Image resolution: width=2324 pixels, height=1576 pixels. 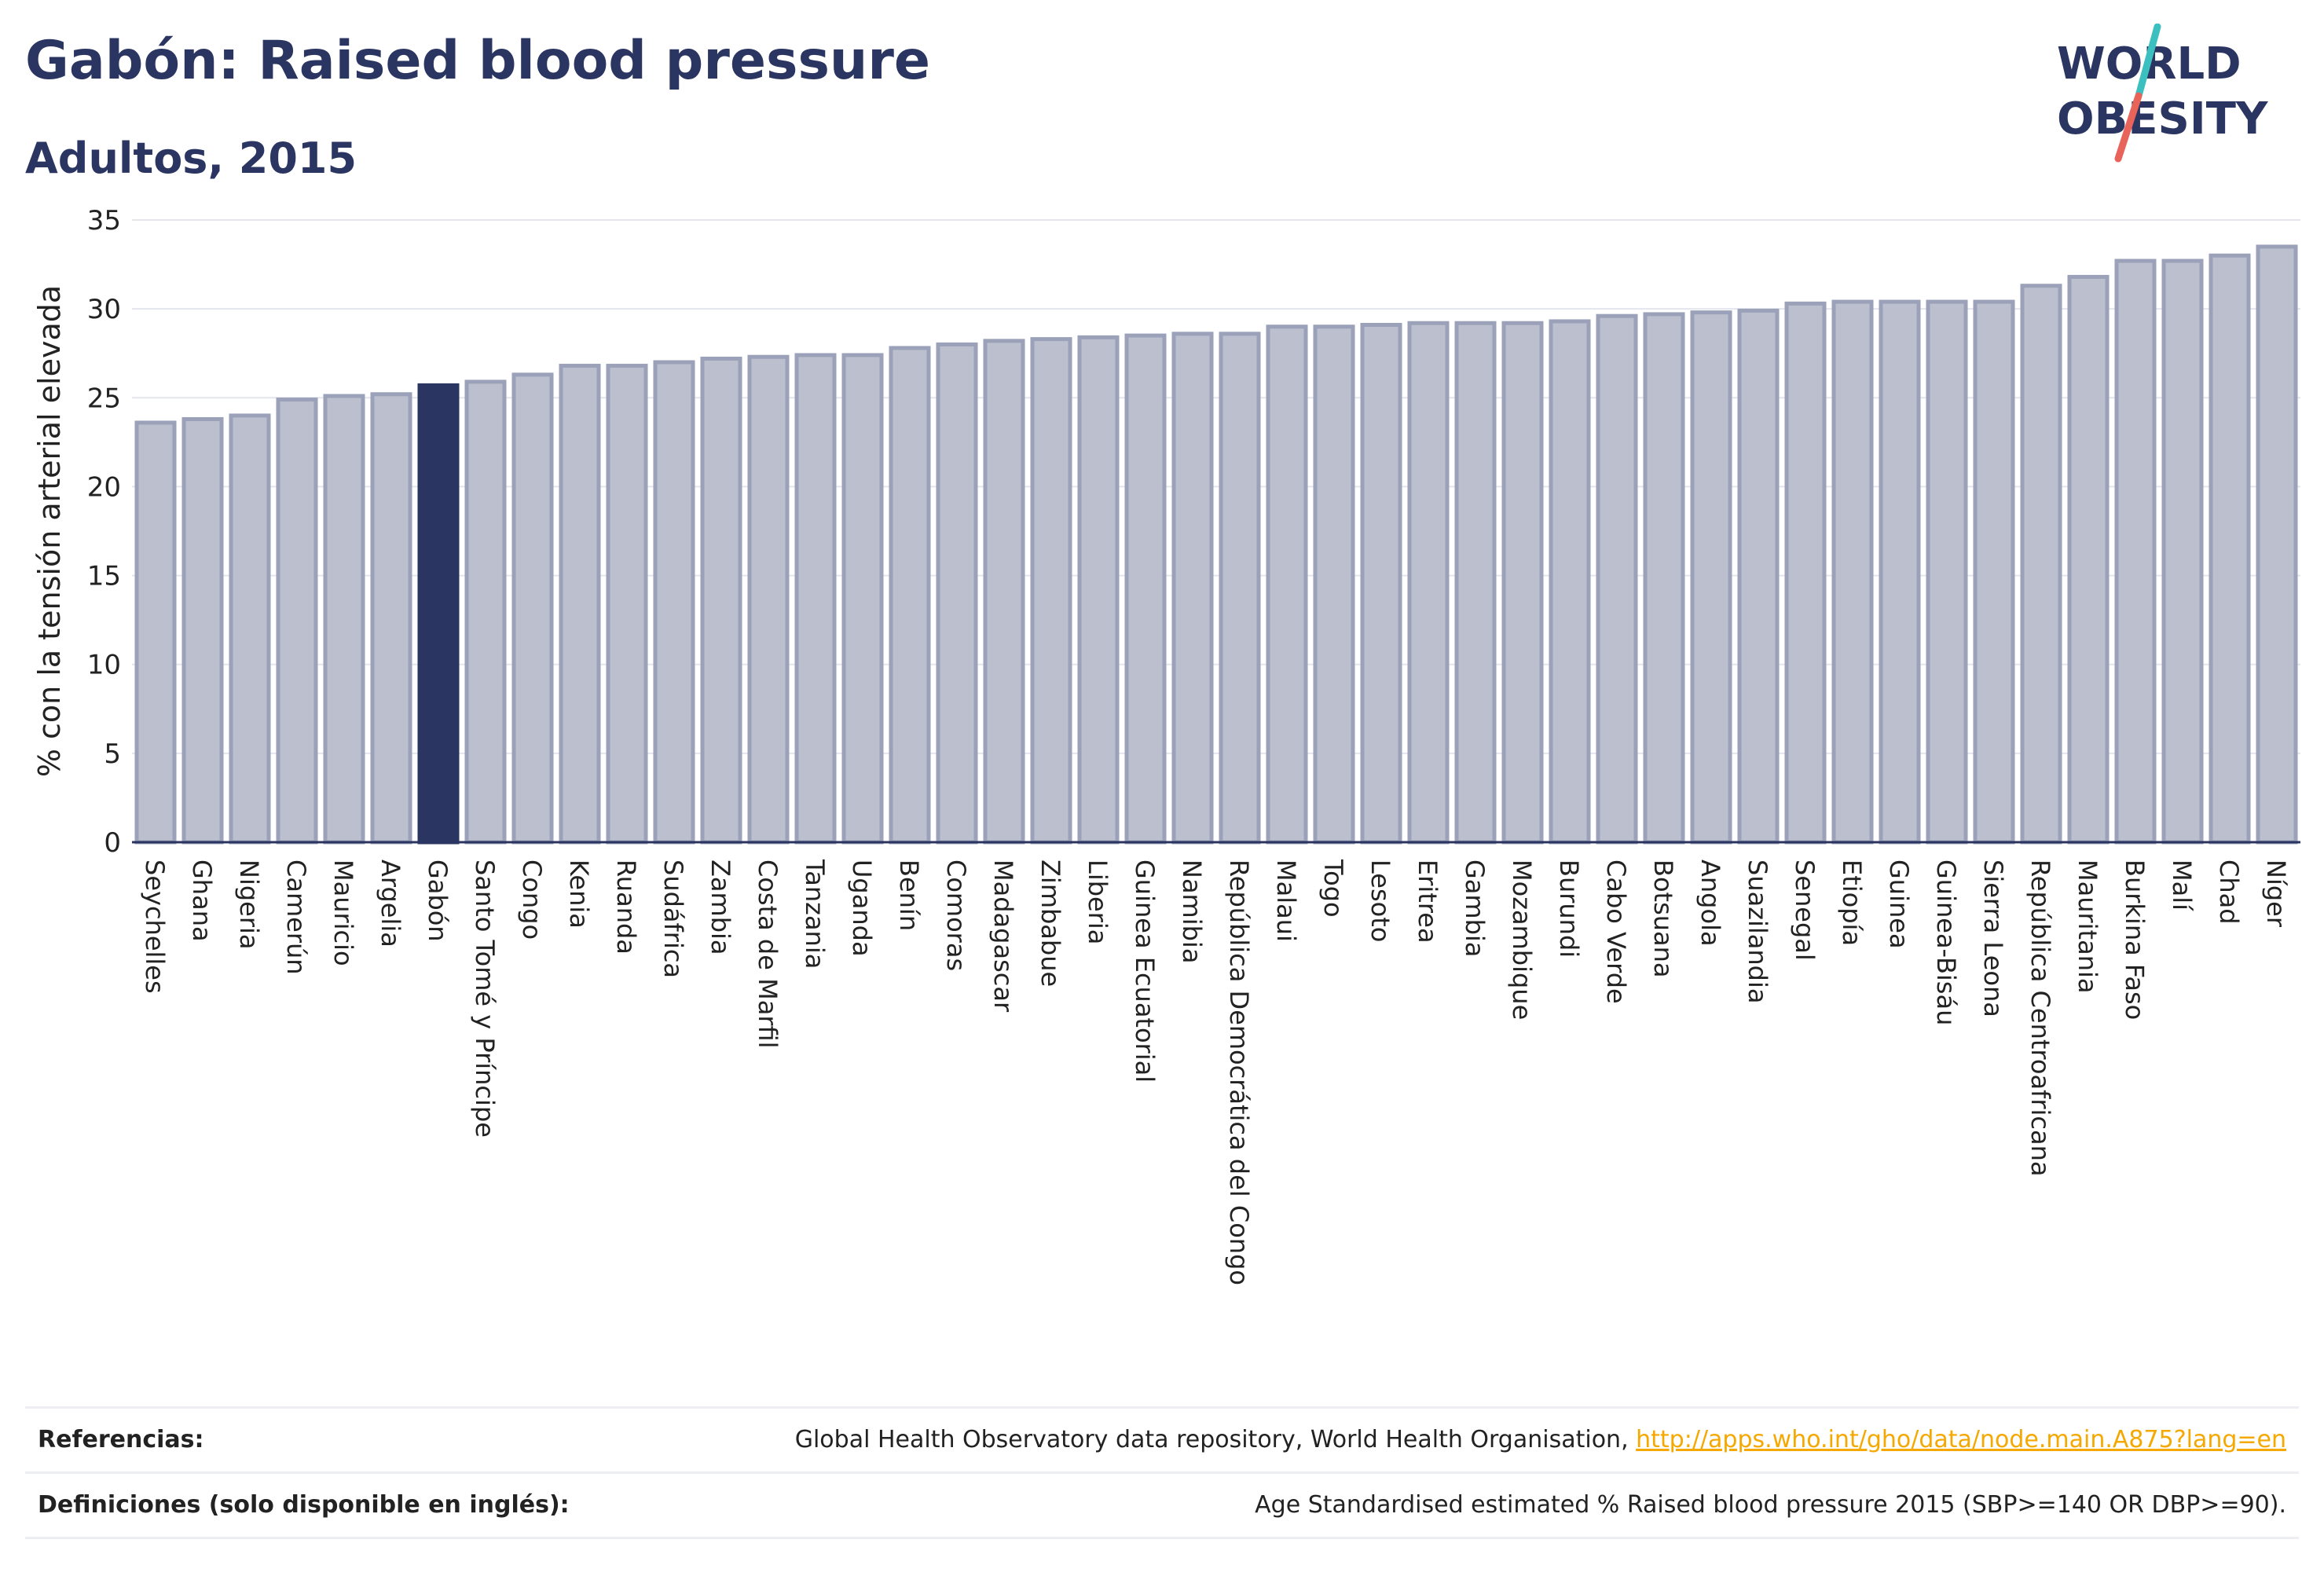 What do you see at coordinates (2128, 127) in the screenshot?
I see `logo-slash-coral` at bounding box center [2128, 127].